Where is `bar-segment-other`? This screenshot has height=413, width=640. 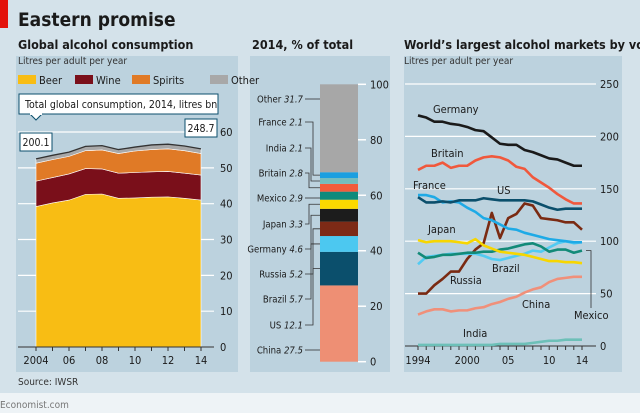 bar-segment-other is located at coordinates (339, 128).